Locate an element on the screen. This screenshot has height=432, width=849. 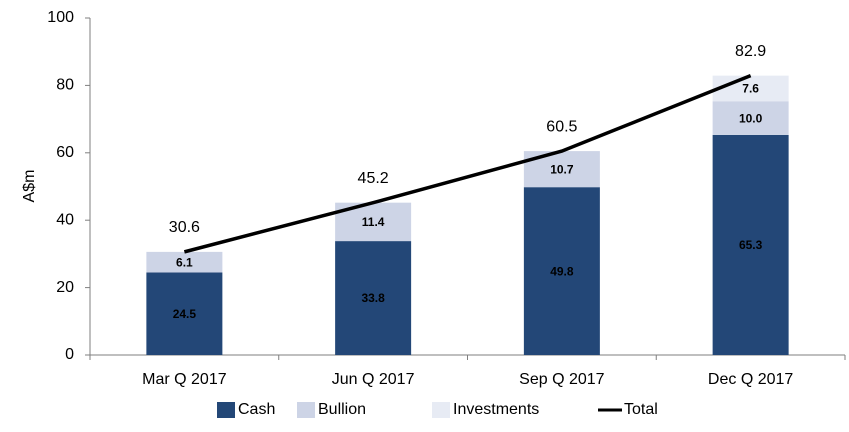
data-label: 33.8 is located at coordinates (373, 298).